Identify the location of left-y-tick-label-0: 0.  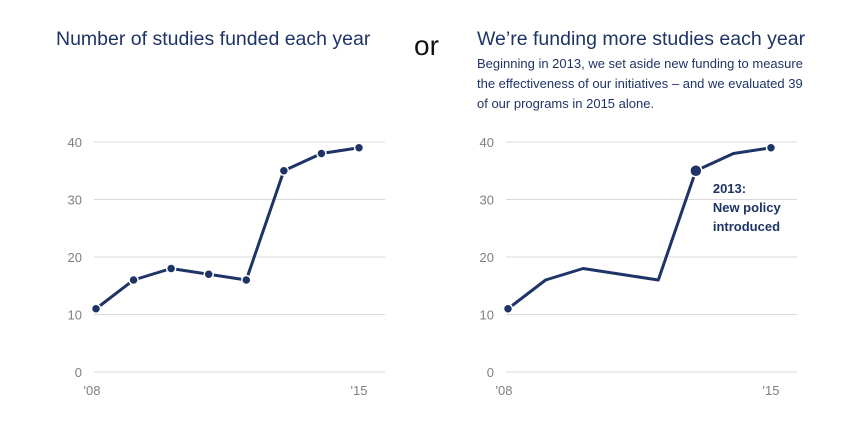
(78, 372).